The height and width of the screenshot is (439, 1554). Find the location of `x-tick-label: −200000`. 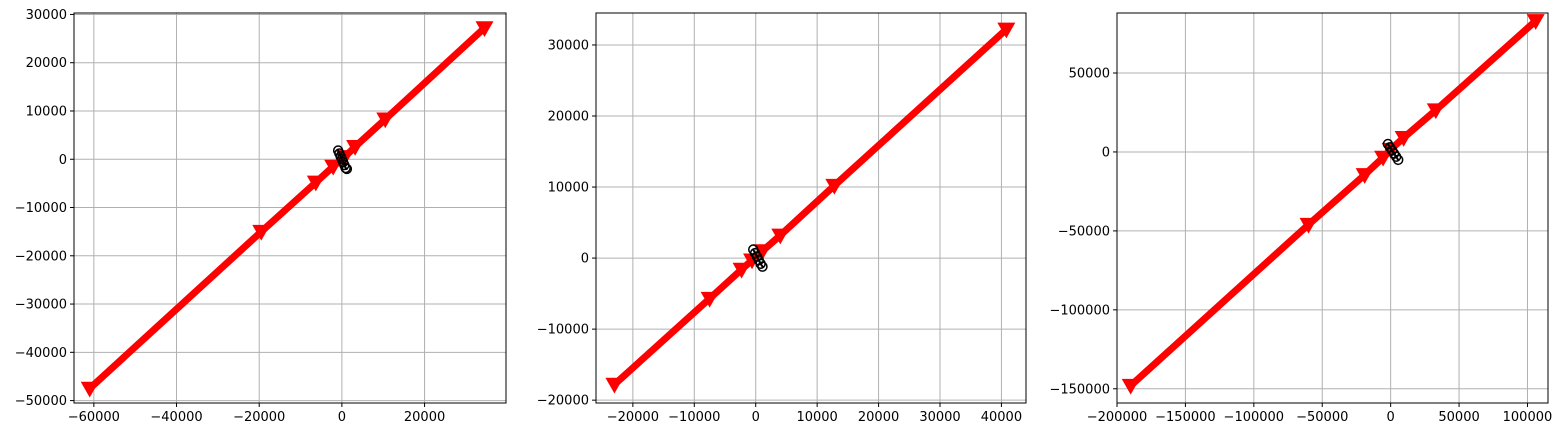

x-tick-label: −200000 is located at coordinates (1117, 417).